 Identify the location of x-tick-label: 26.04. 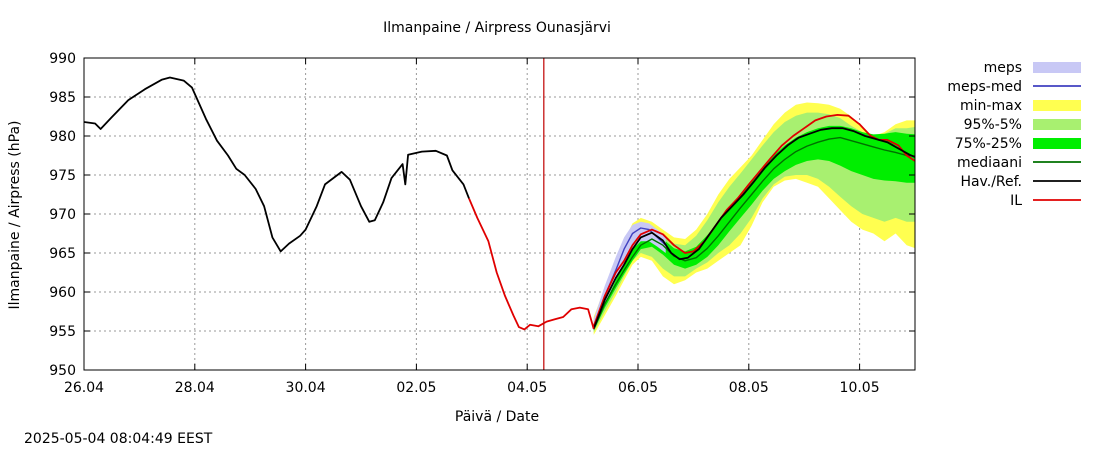
(84, 388).